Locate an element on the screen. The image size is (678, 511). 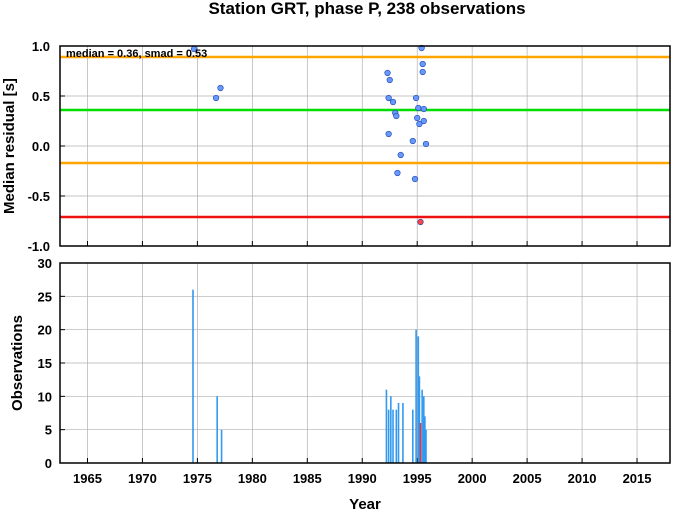
residual-y-ticks: 1.0 0.5 0.0 -0.5 -1.0 is located at coordinates (39, 146).